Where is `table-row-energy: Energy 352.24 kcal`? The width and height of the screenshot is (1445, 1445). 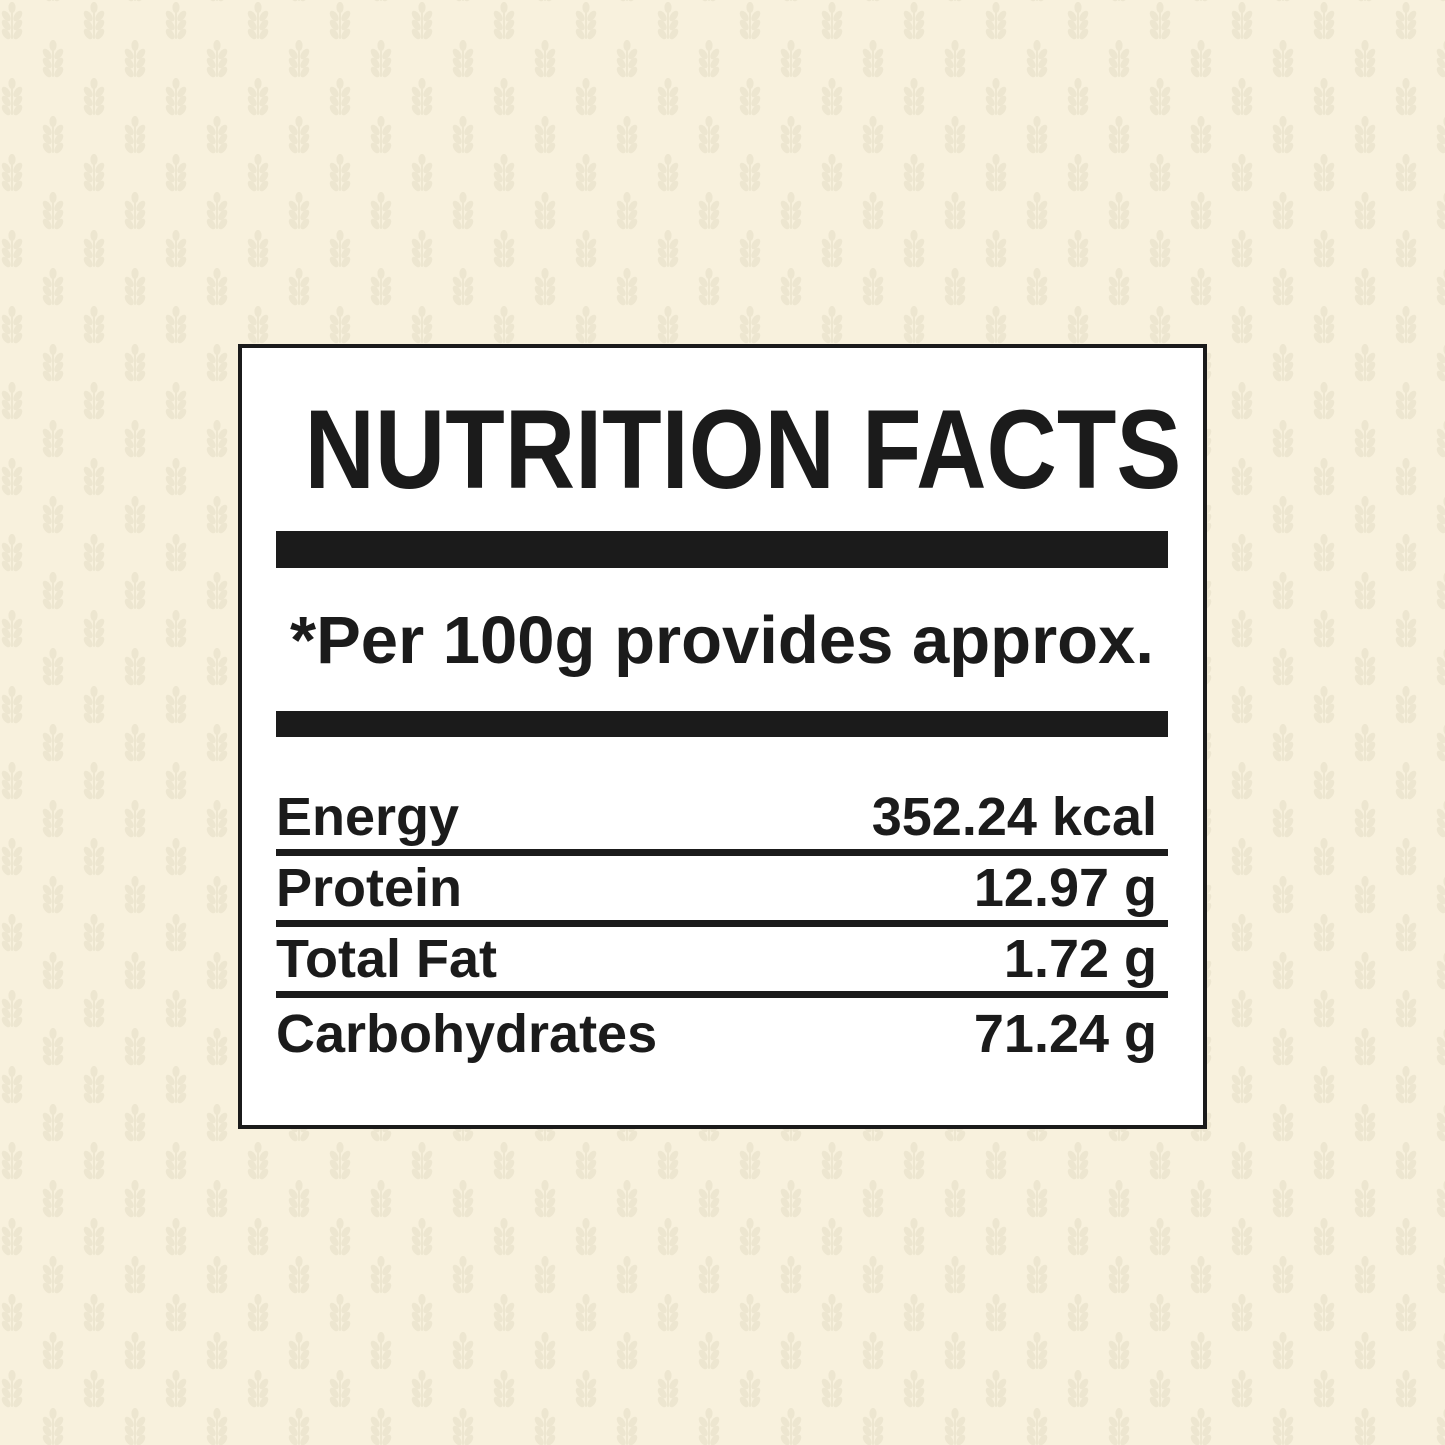 table-row-energy: Energy 352.24 kcal is located at coordinates (722, 820).